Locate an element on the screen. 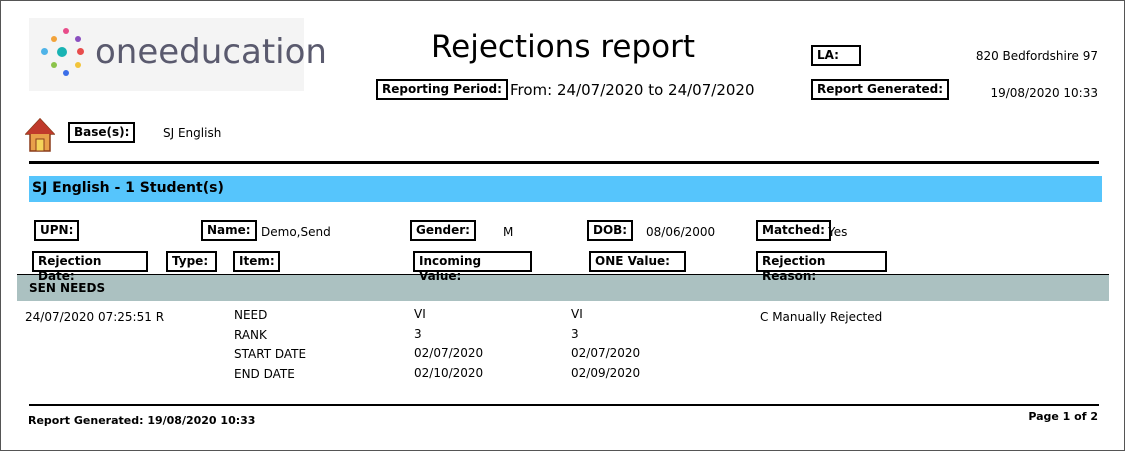 This screenshot has width=1125, height=451. item-name: START DATE is located at coordinates (270, 354).